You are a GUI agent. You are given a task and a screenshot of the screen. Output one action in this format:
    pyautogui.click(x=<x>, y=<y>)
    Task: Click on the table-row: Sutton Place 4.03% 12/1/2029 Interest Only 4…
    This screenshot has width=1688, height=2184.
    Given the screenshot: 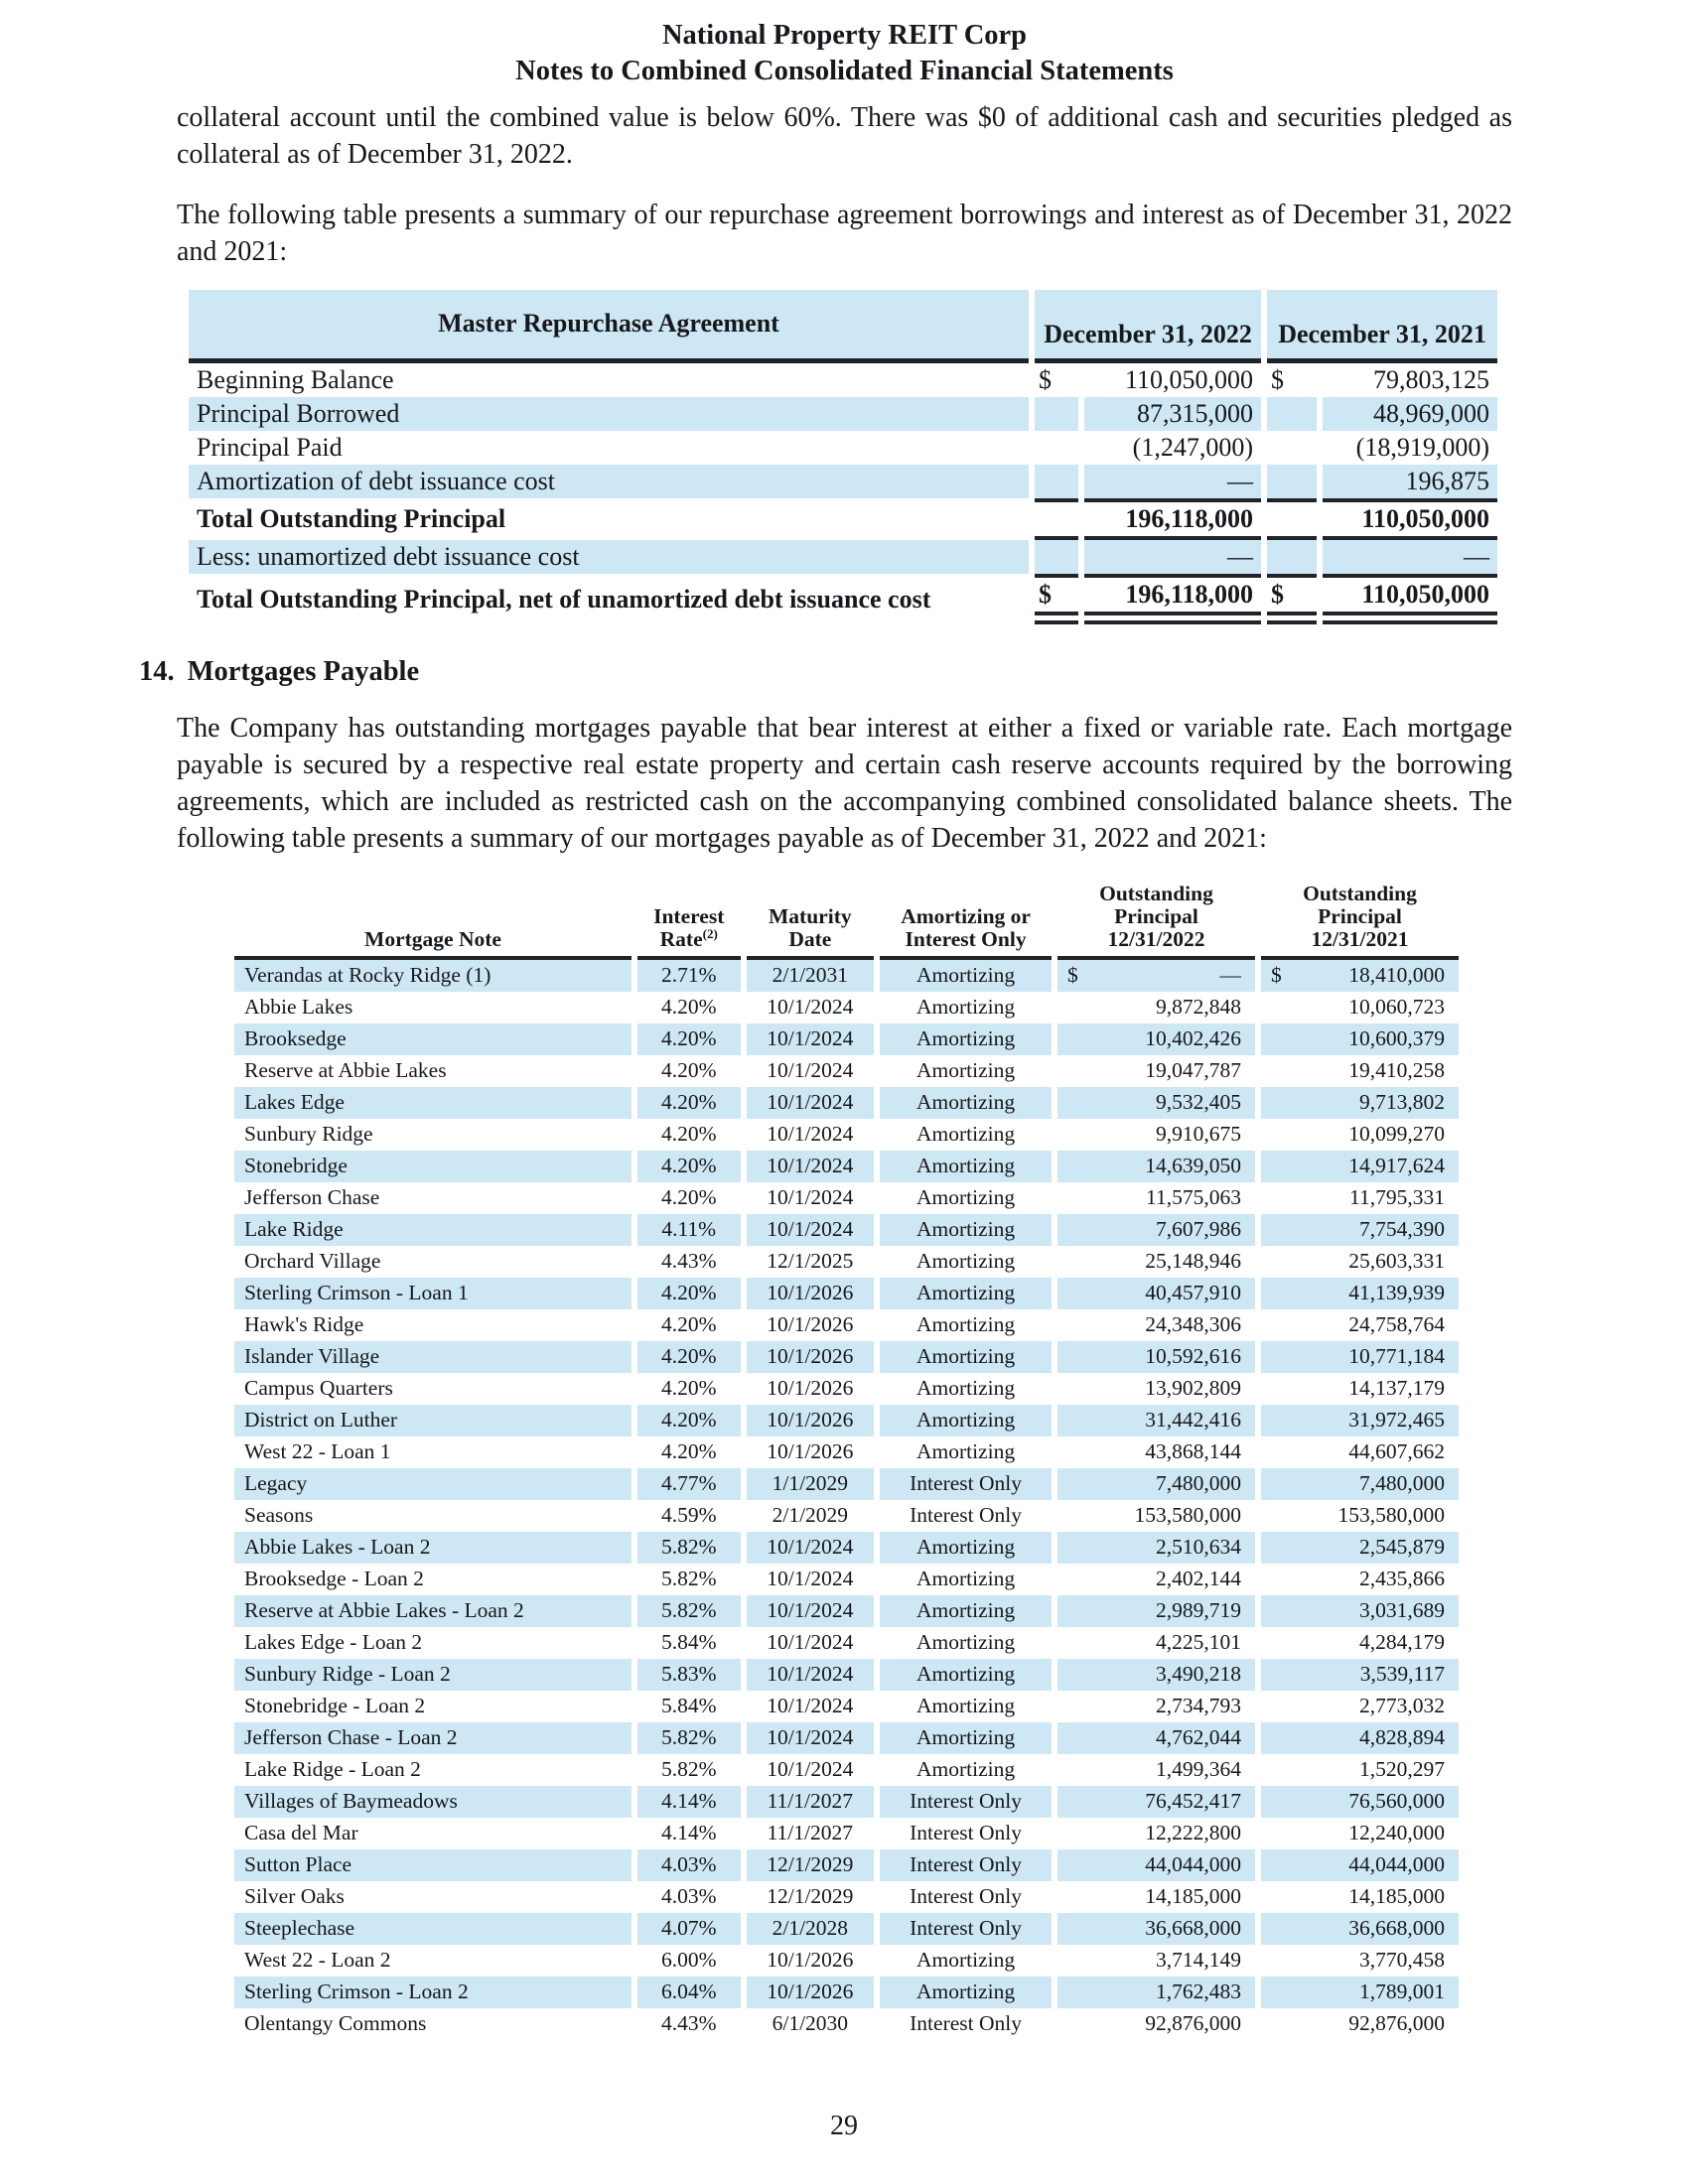 What is the action you would take?
    pyautogui.click(x=846, y=1865)
    